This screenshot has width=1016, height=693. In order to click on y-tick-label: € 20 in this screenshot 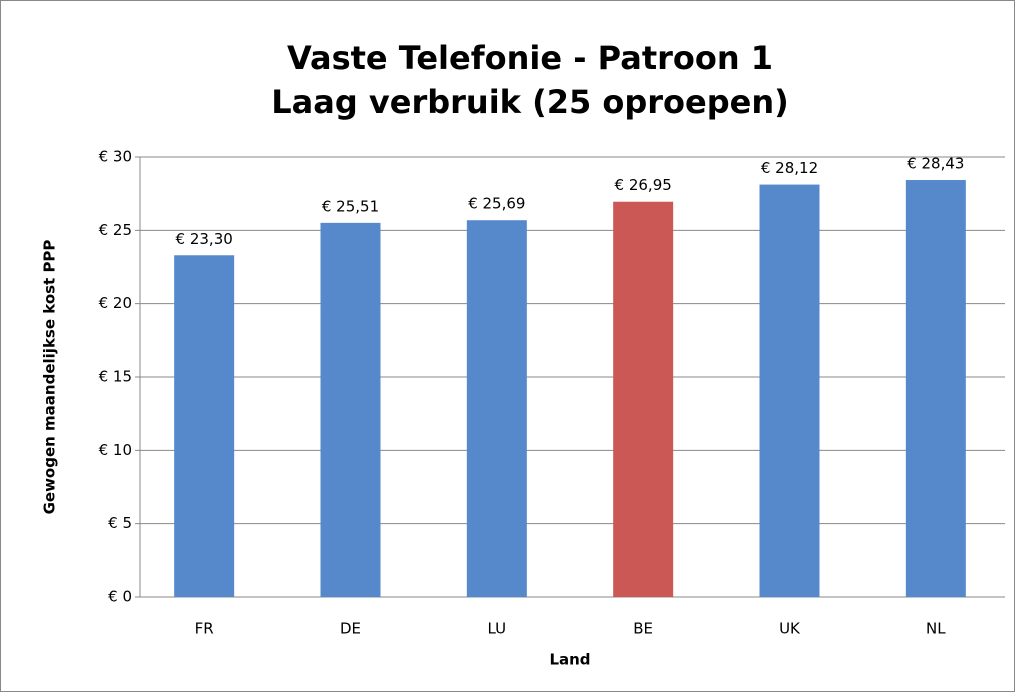, I will do `click(115, 303)`.